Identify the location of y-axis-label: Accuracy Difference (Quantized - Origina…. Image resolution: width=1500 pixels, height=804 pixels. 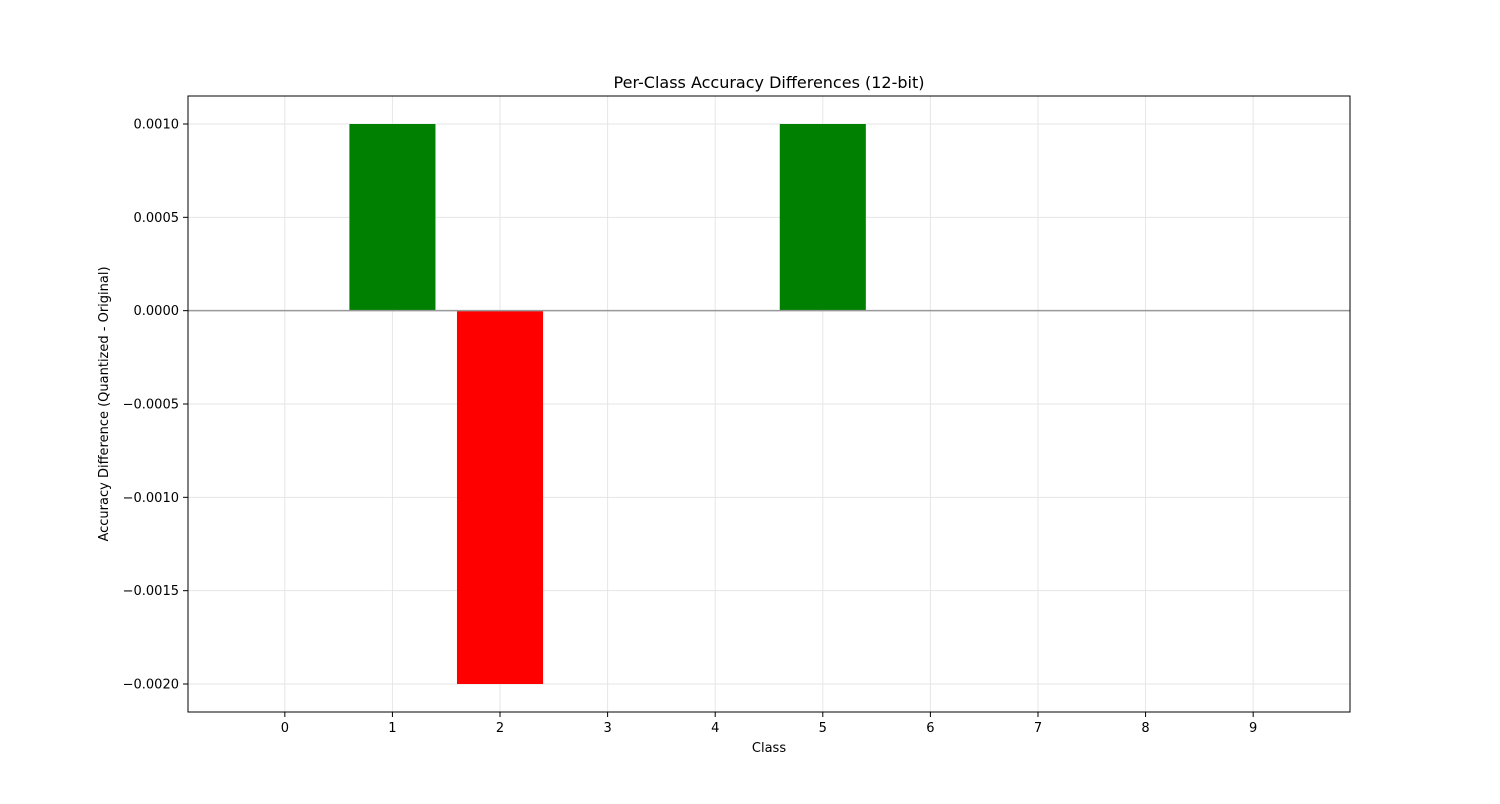
(104, 403).